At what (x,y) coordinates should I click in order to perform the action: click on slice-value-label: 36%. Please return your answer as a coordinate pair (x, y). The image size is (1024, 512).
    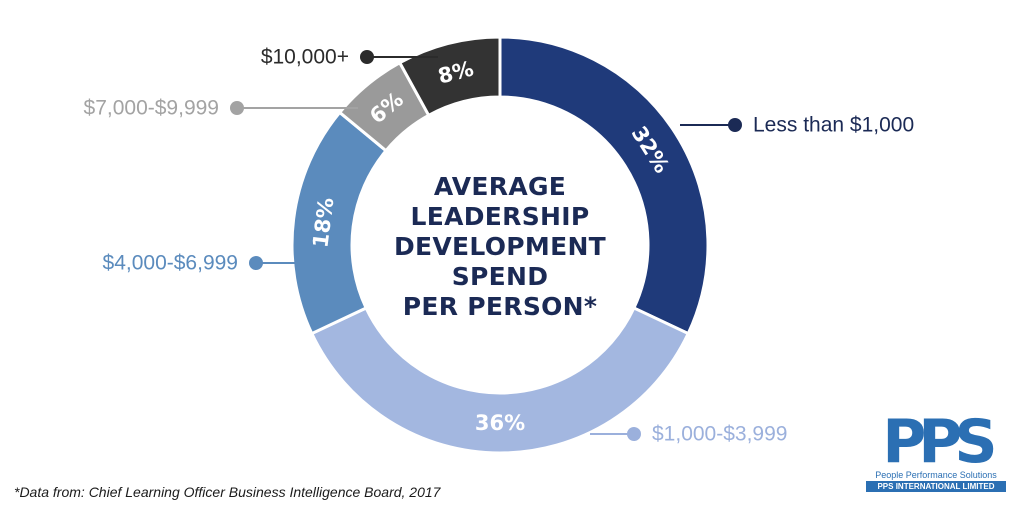
    Looking at the image, I should click on (500, 423).